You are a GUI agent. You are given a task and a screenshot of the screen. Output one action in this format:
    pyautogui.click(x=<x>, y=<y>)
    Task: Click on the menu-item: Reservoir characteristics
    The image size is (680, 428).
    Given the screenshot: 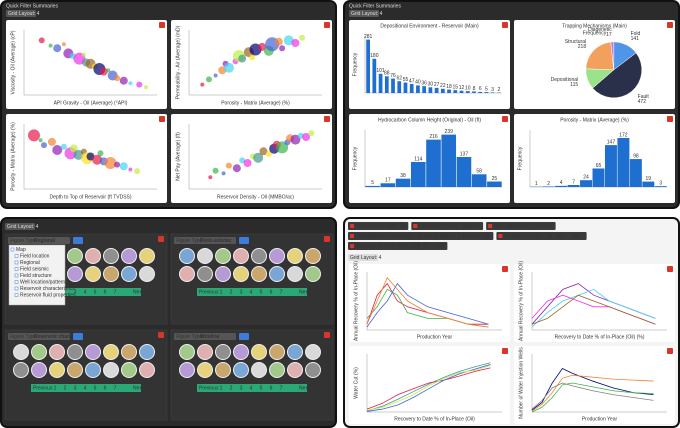 What is the action you would take?
    pyautogui.click(x=47, y=289)
    